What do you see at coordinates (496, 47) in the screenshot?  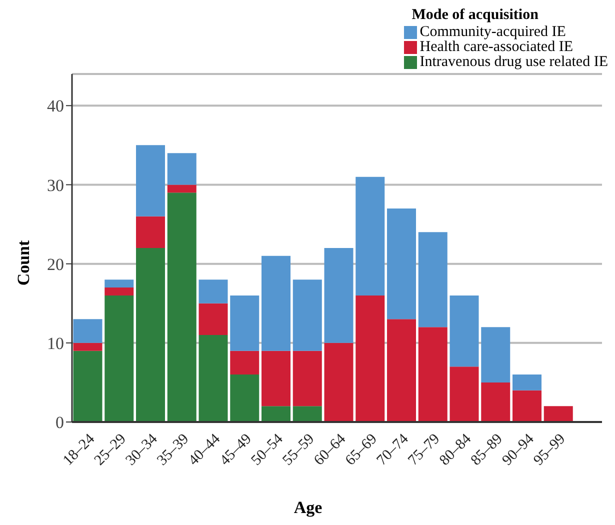 I see `legend-label: Health care-associated IE` at bounding box center [496, 47].